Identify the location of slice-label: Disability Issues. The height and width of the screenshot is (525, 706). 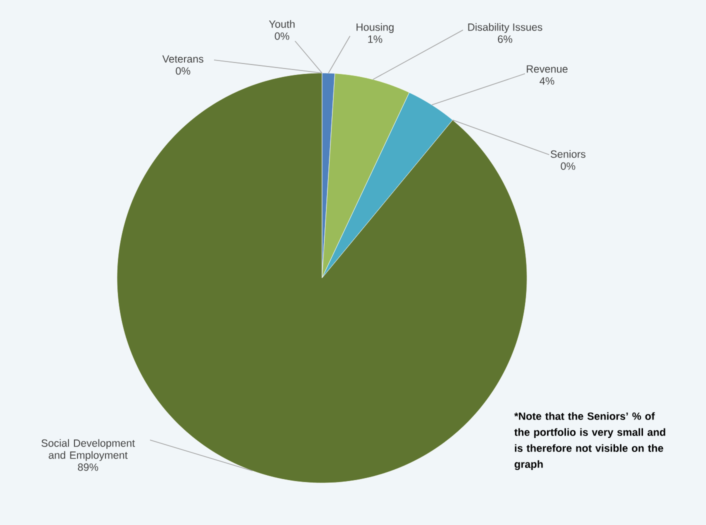
(505, 28).